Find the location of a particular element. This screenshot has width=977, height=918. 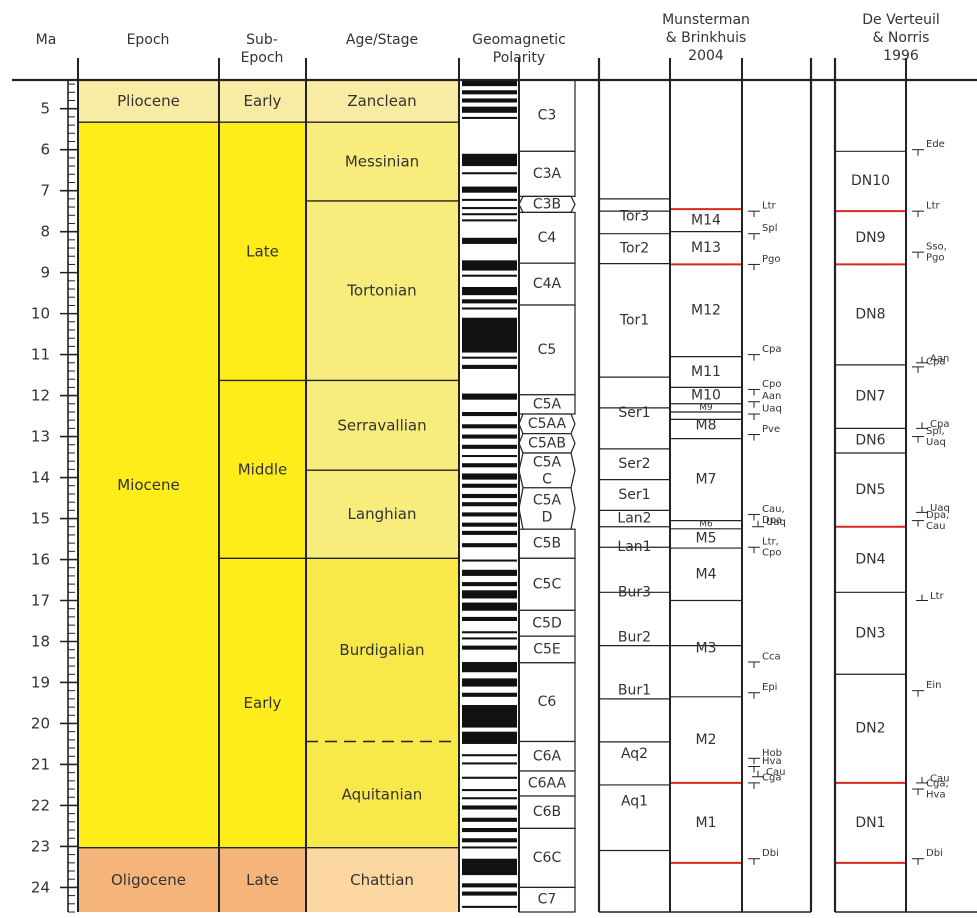

bioevent-label: Dpa is located at coordinates (772, 520).